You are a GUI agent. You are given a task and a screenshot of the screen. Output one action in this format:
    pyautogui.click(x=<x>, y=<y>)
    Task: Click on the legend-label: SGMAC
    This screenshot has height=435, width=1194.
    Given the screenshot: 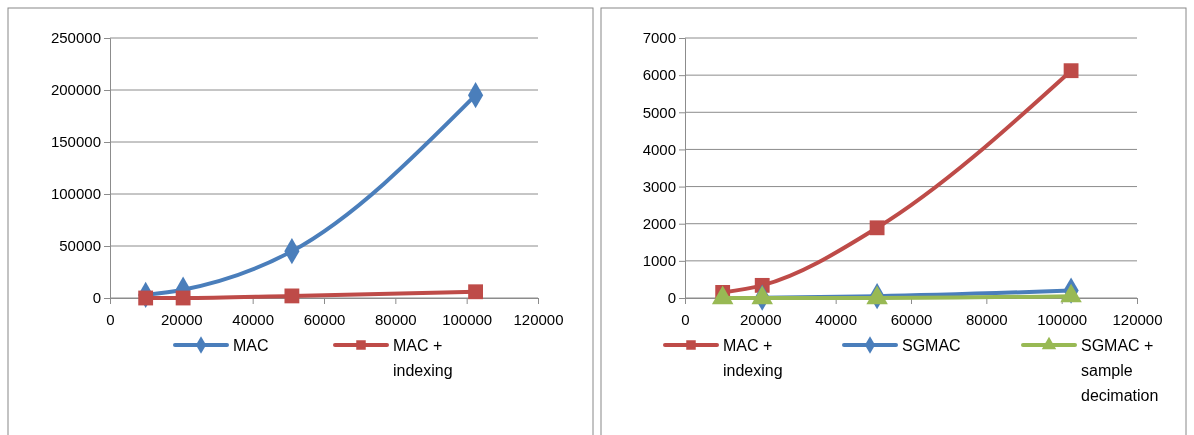 What is the action you would take?
    pyautogui.click(x=931, y=345)
    